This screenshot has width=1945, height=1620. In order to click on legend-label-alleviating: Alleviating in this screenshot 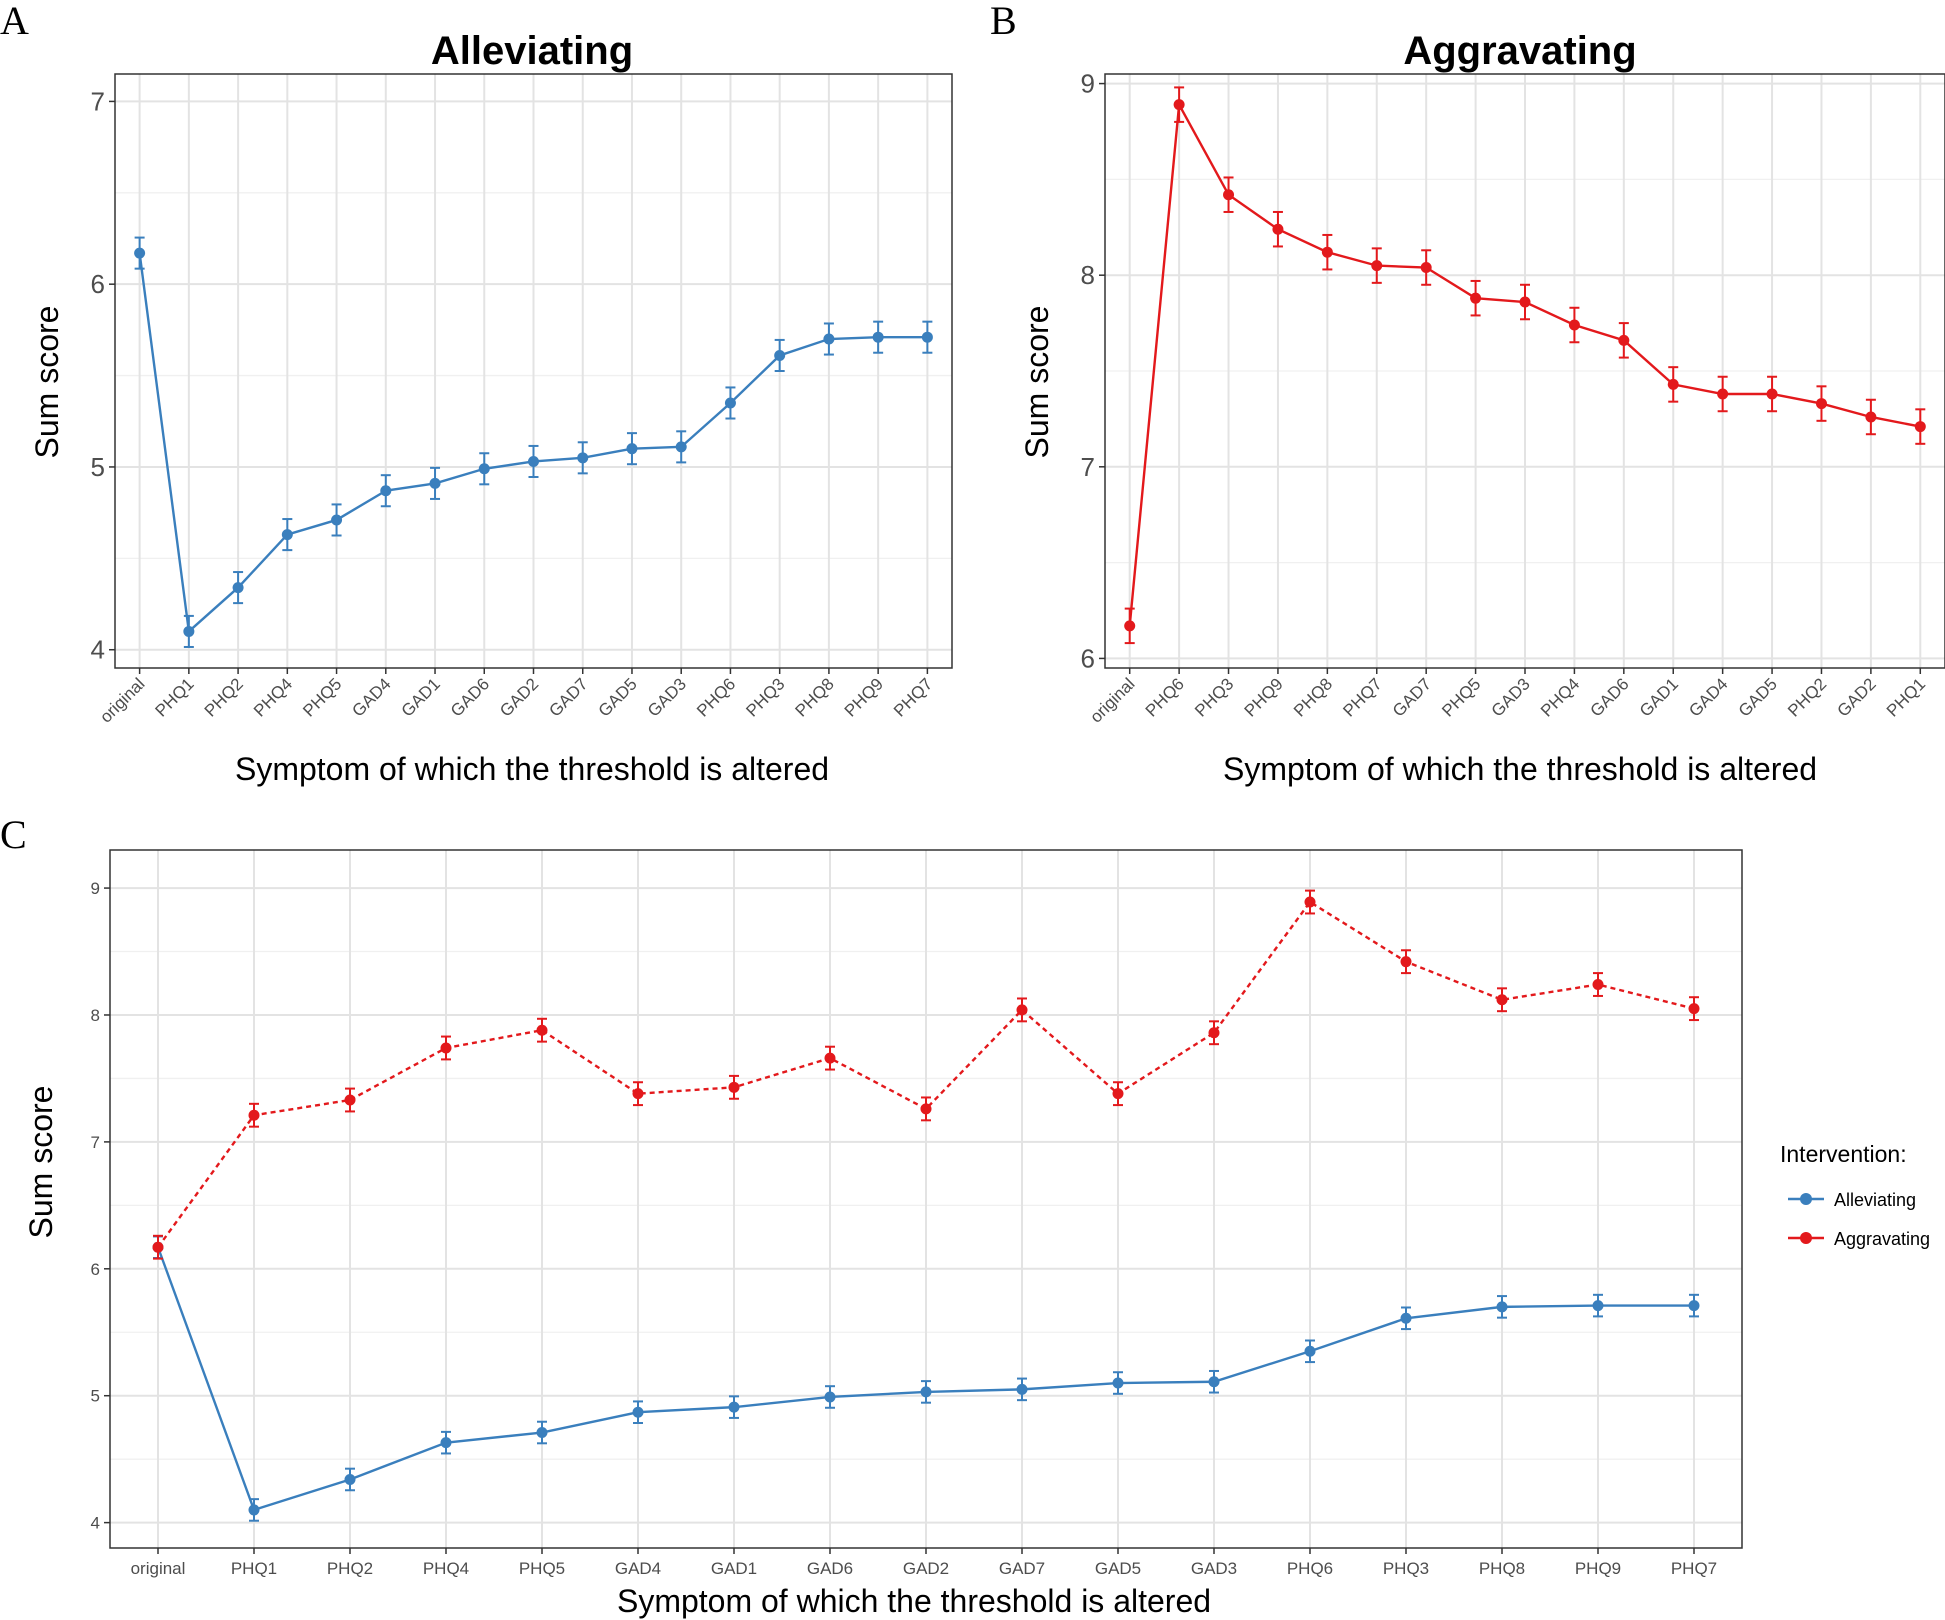, I will do `click(1875, 1200)`.